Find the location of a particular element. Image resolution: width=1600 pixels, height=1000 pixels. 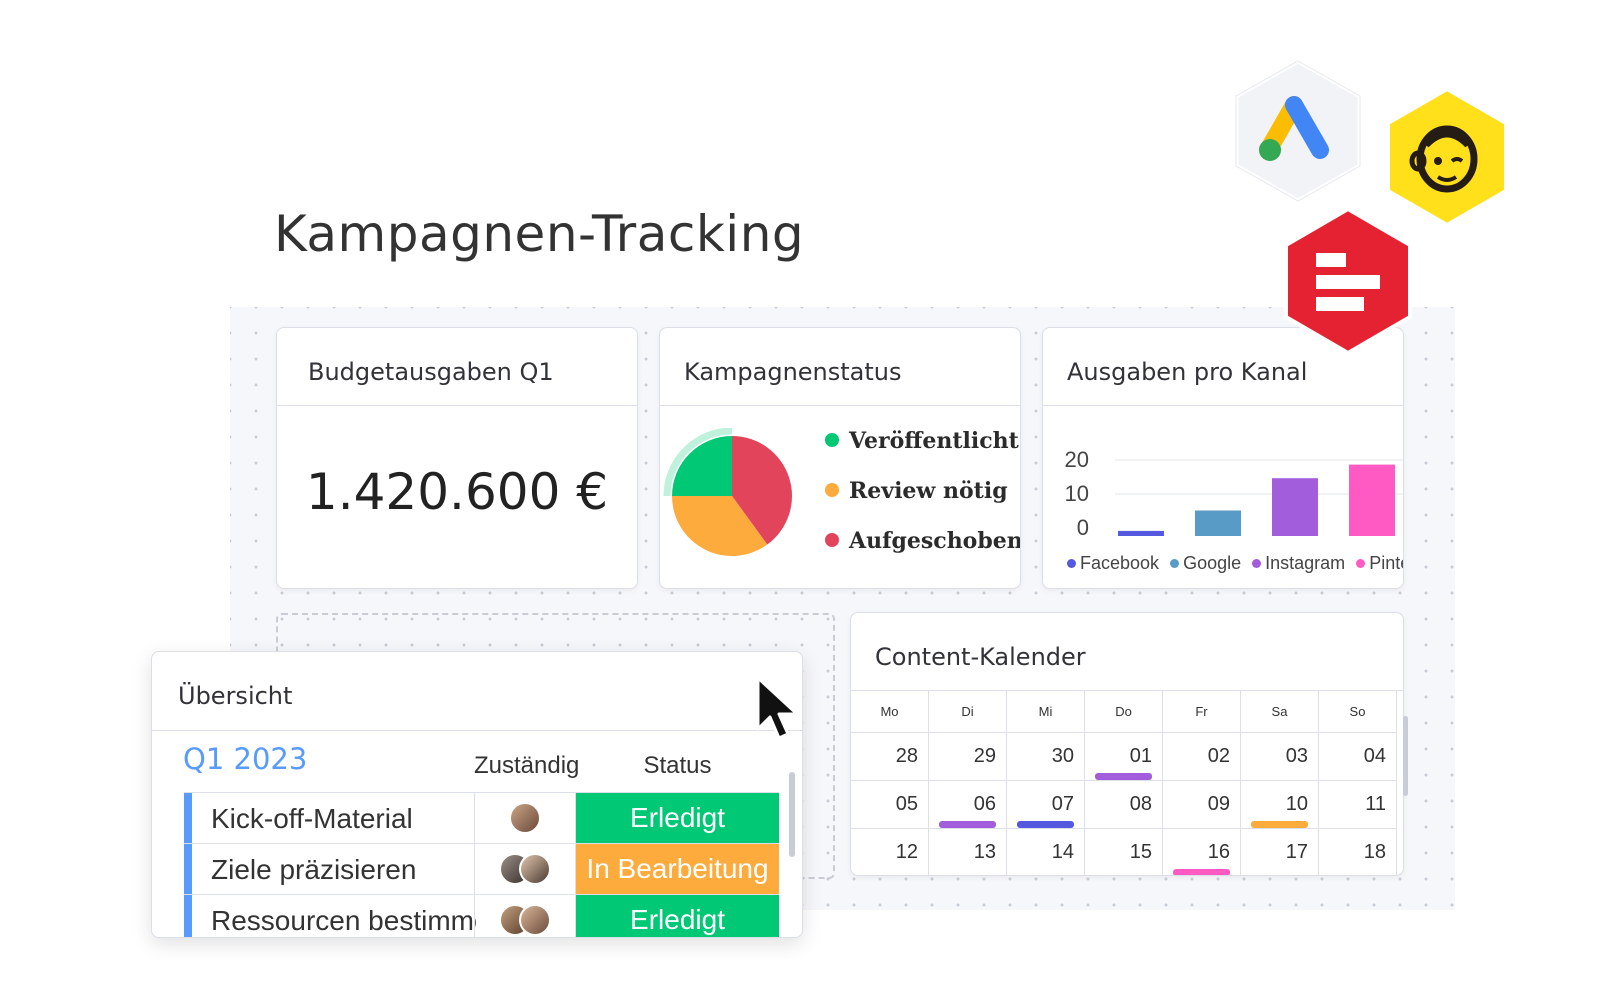

calendar-day: 29 is located at coordinates (968, 757).